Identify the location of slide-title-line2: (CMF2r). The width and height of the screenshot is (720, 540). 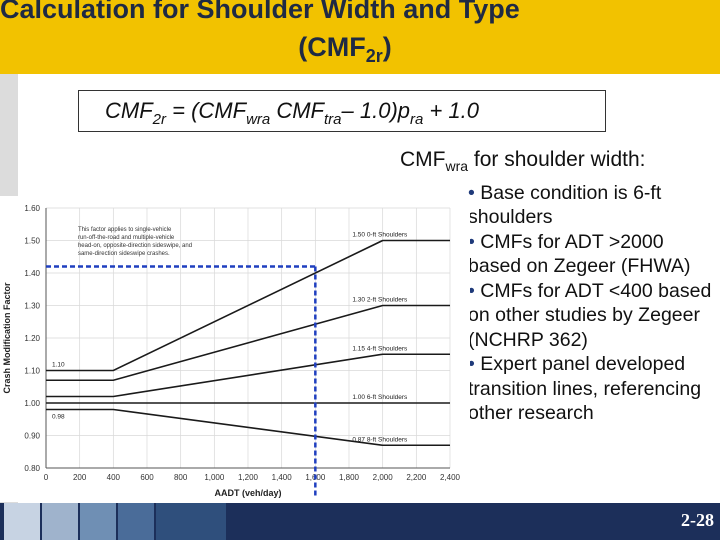
(345, 49).